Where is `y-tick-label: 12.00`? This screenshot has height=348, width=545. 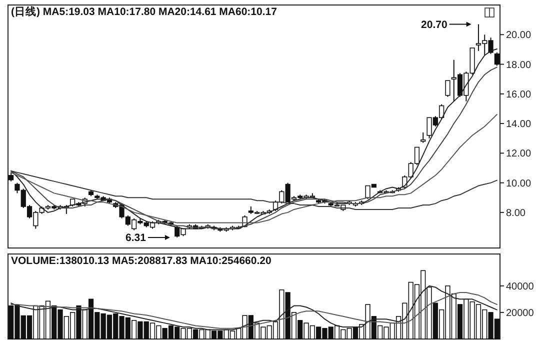
y-tick-label: 12.00 is located at coordinates (519, 154).